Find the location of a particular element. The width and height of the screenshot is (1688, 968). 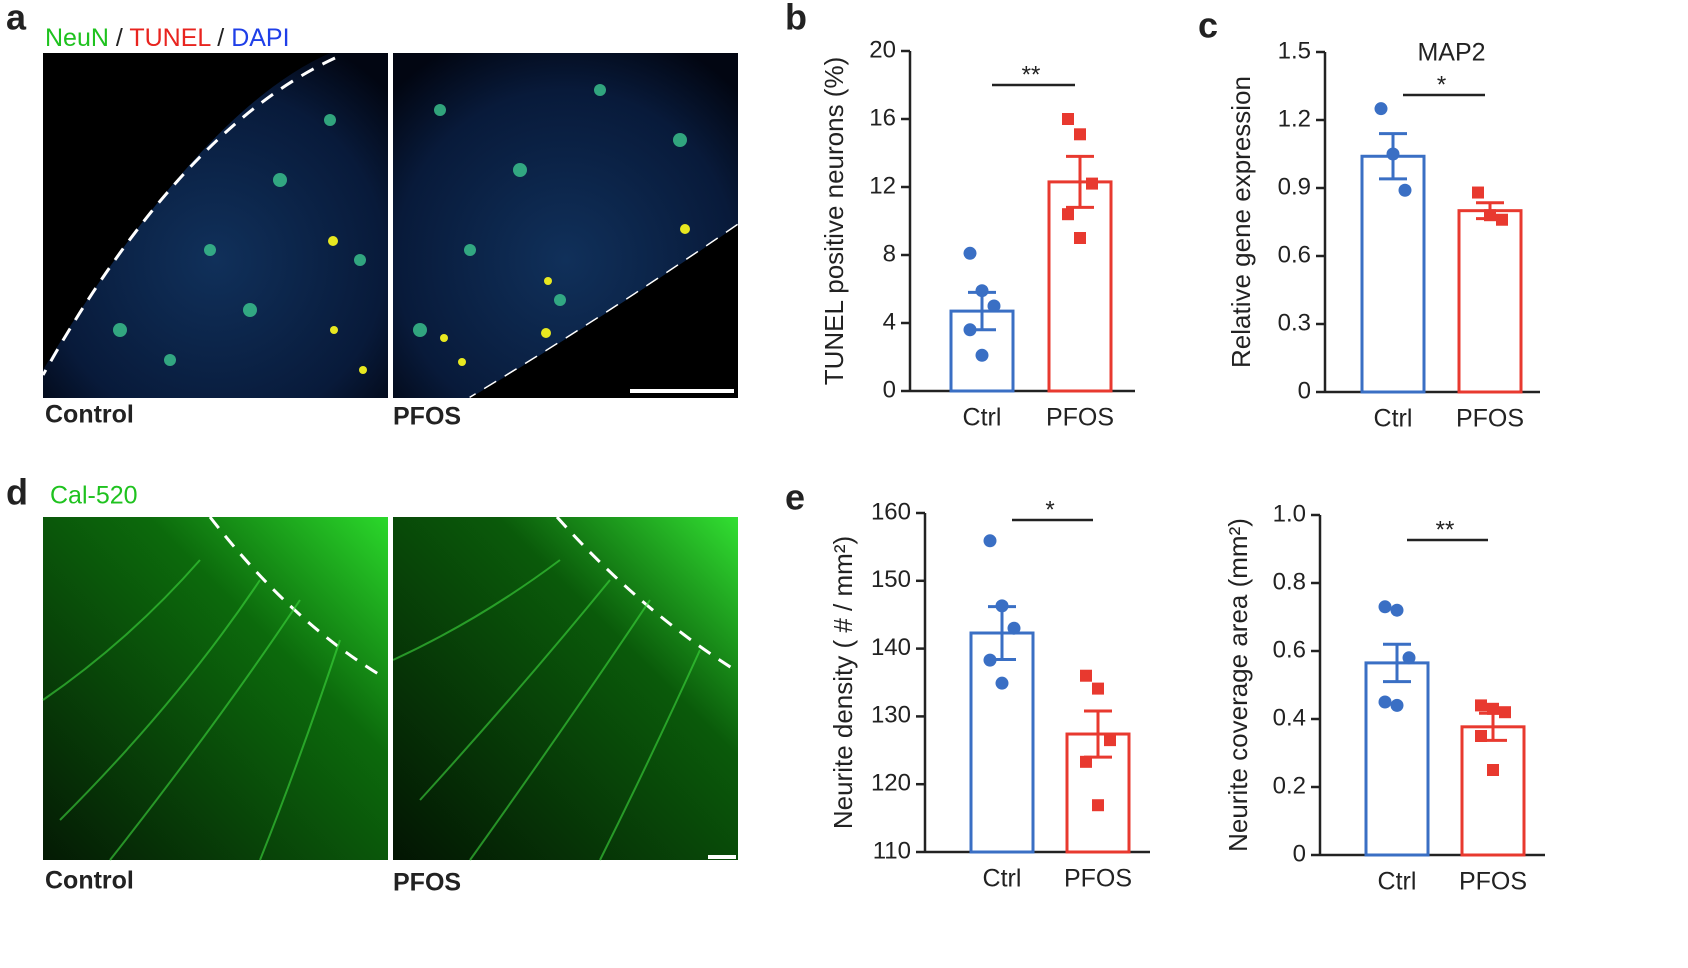

panel-label: c is located at coordinates (1208, 25).